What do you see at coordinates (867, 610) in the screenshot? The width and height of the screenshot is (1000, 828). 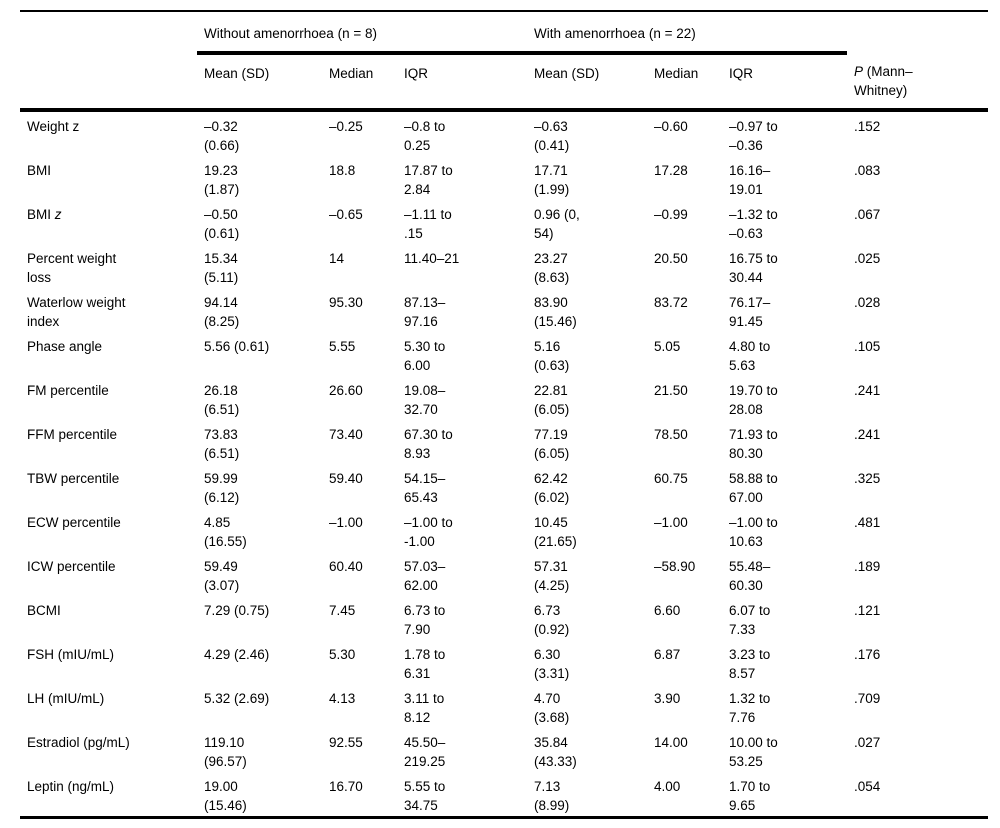 I see `p-value-cell: .121` at bounding box center [867, 610].